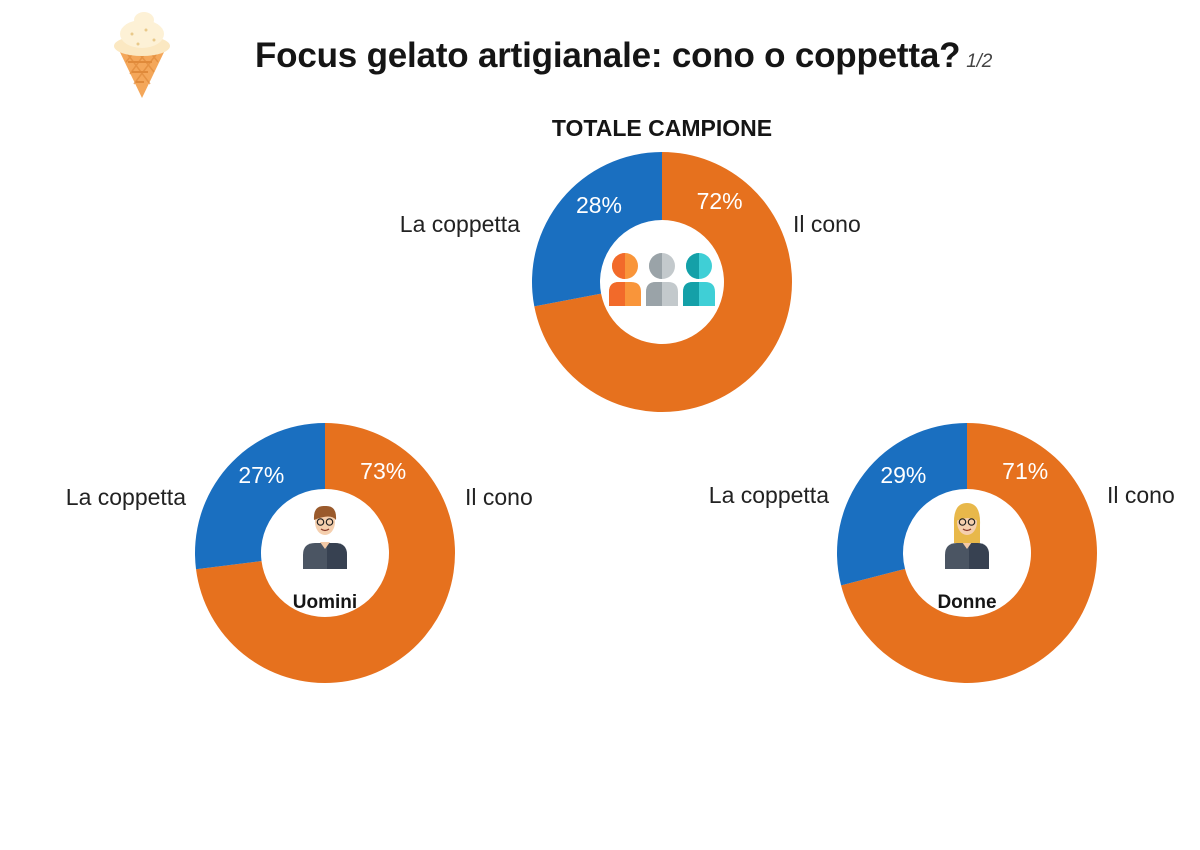  Describe the element at coordinates (966, 602) in the screenshot. I see `center-label: Donne` at that location.